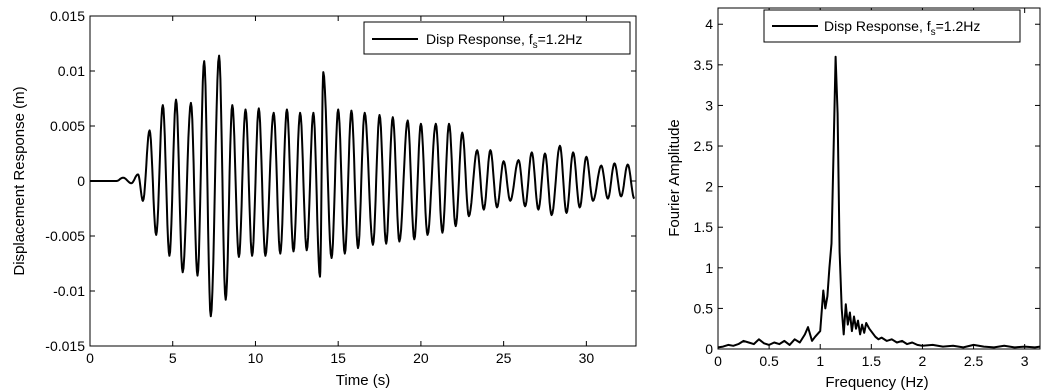  What do you see at coordinates (704, 308) in the screenshot?
I see `y-tick-label: 0.5` at bounding box center [704, 308].